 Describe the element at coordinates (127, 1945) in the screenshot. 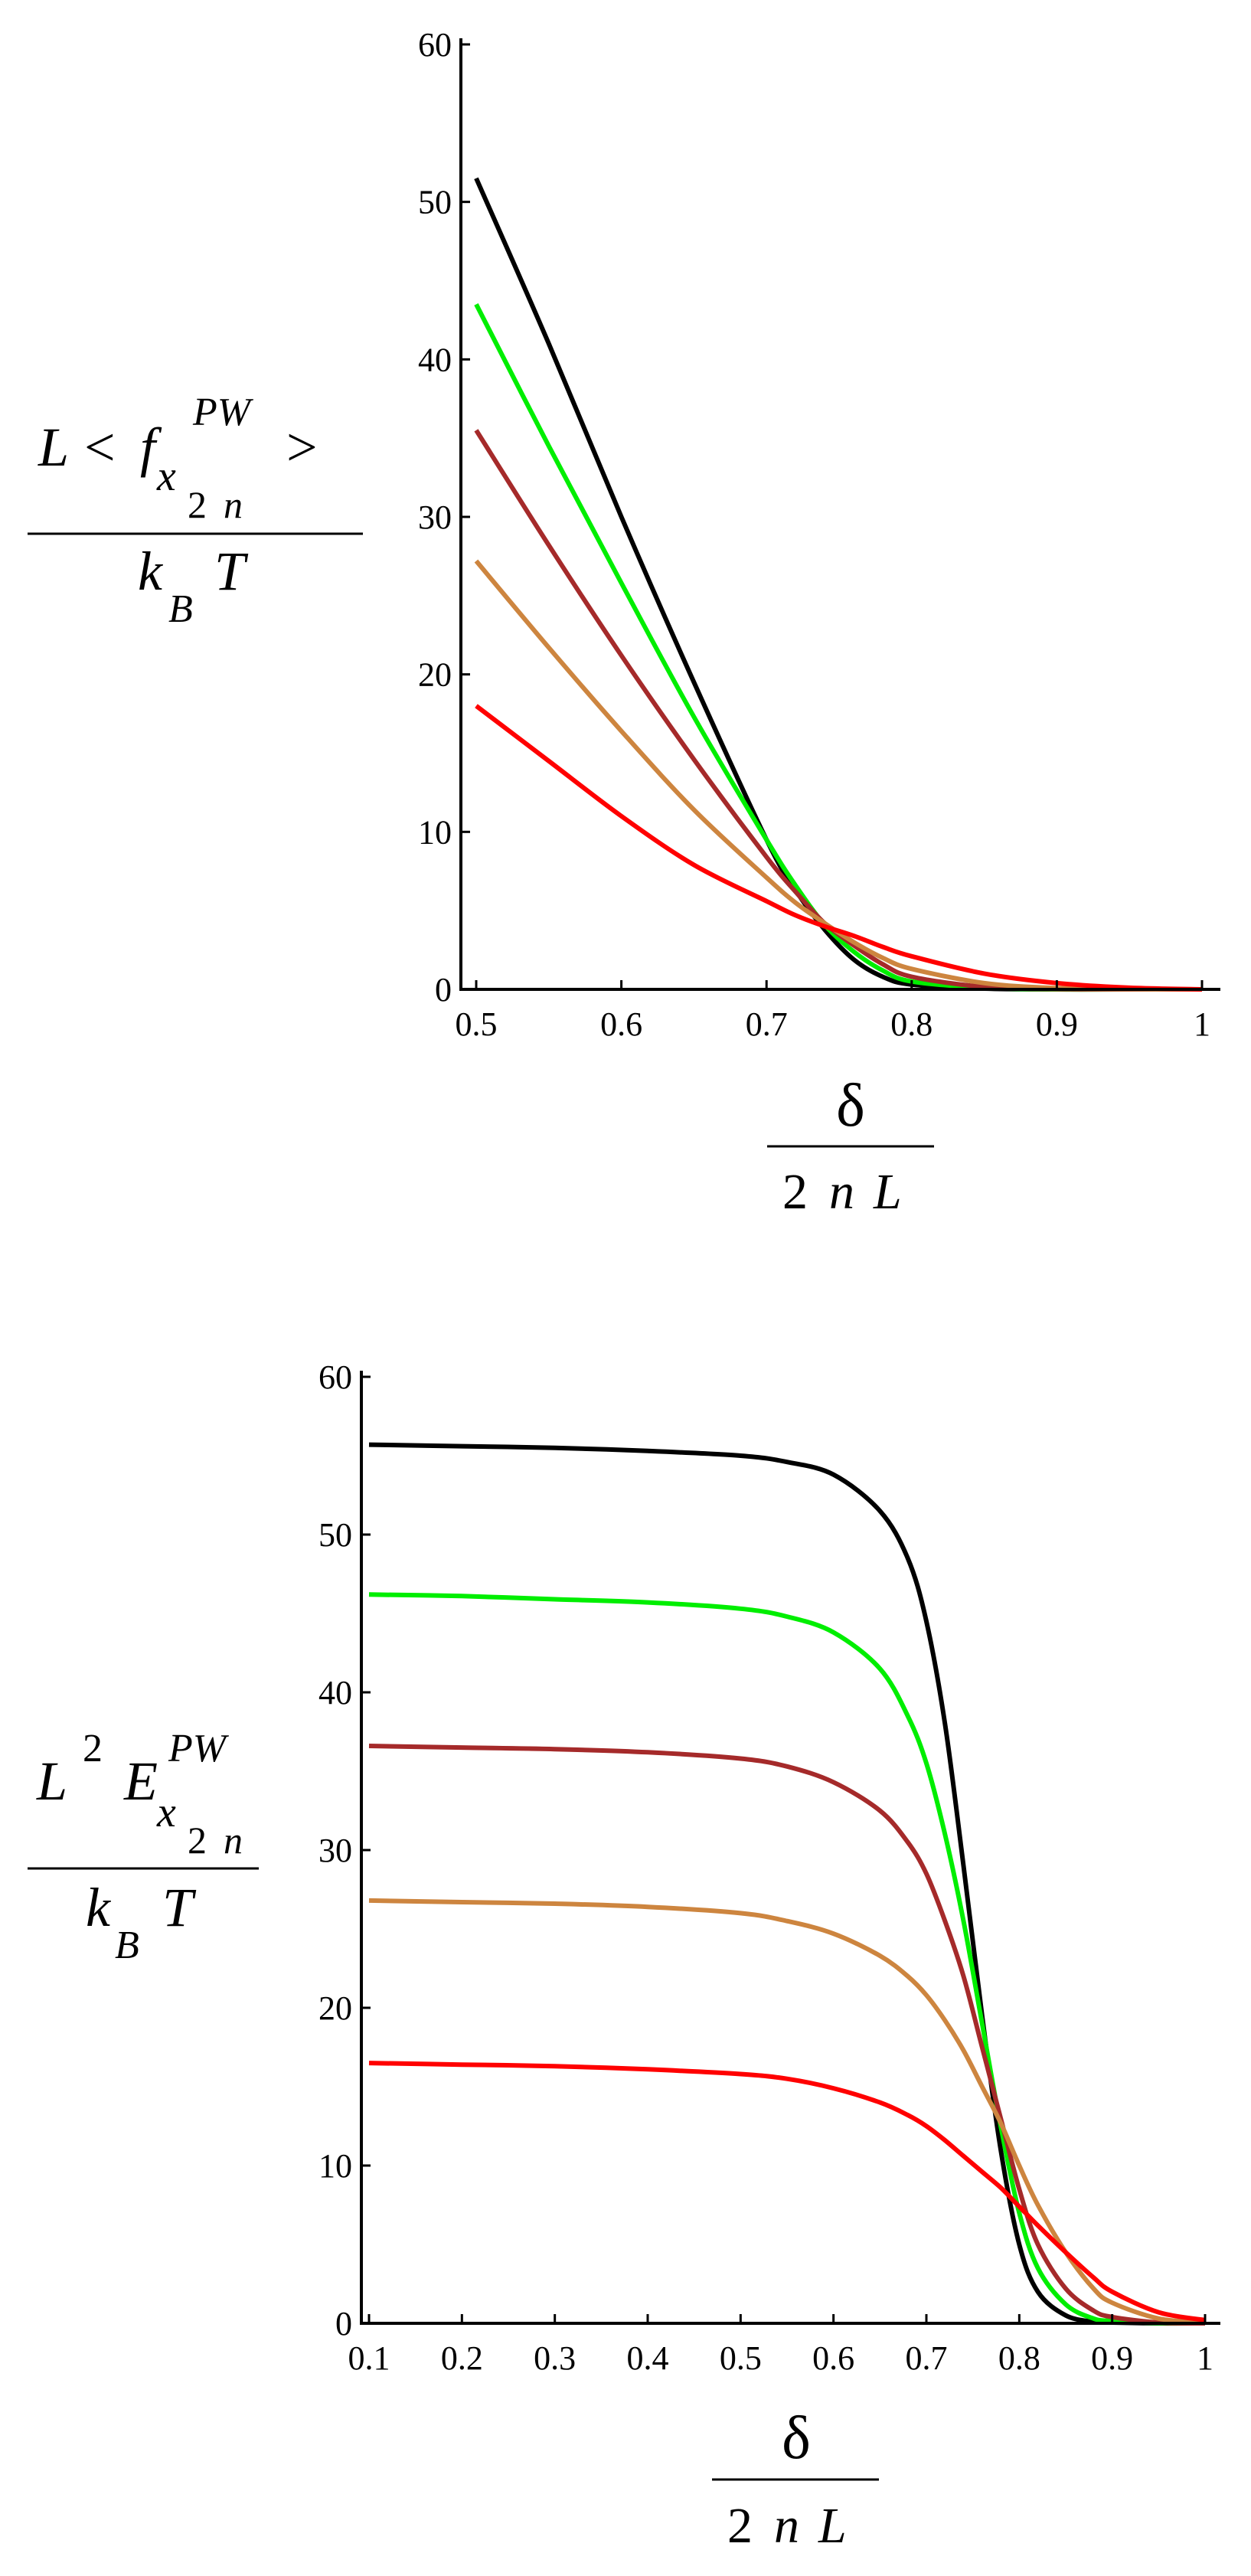

I see `p2-ylabel-B: B` at that location.